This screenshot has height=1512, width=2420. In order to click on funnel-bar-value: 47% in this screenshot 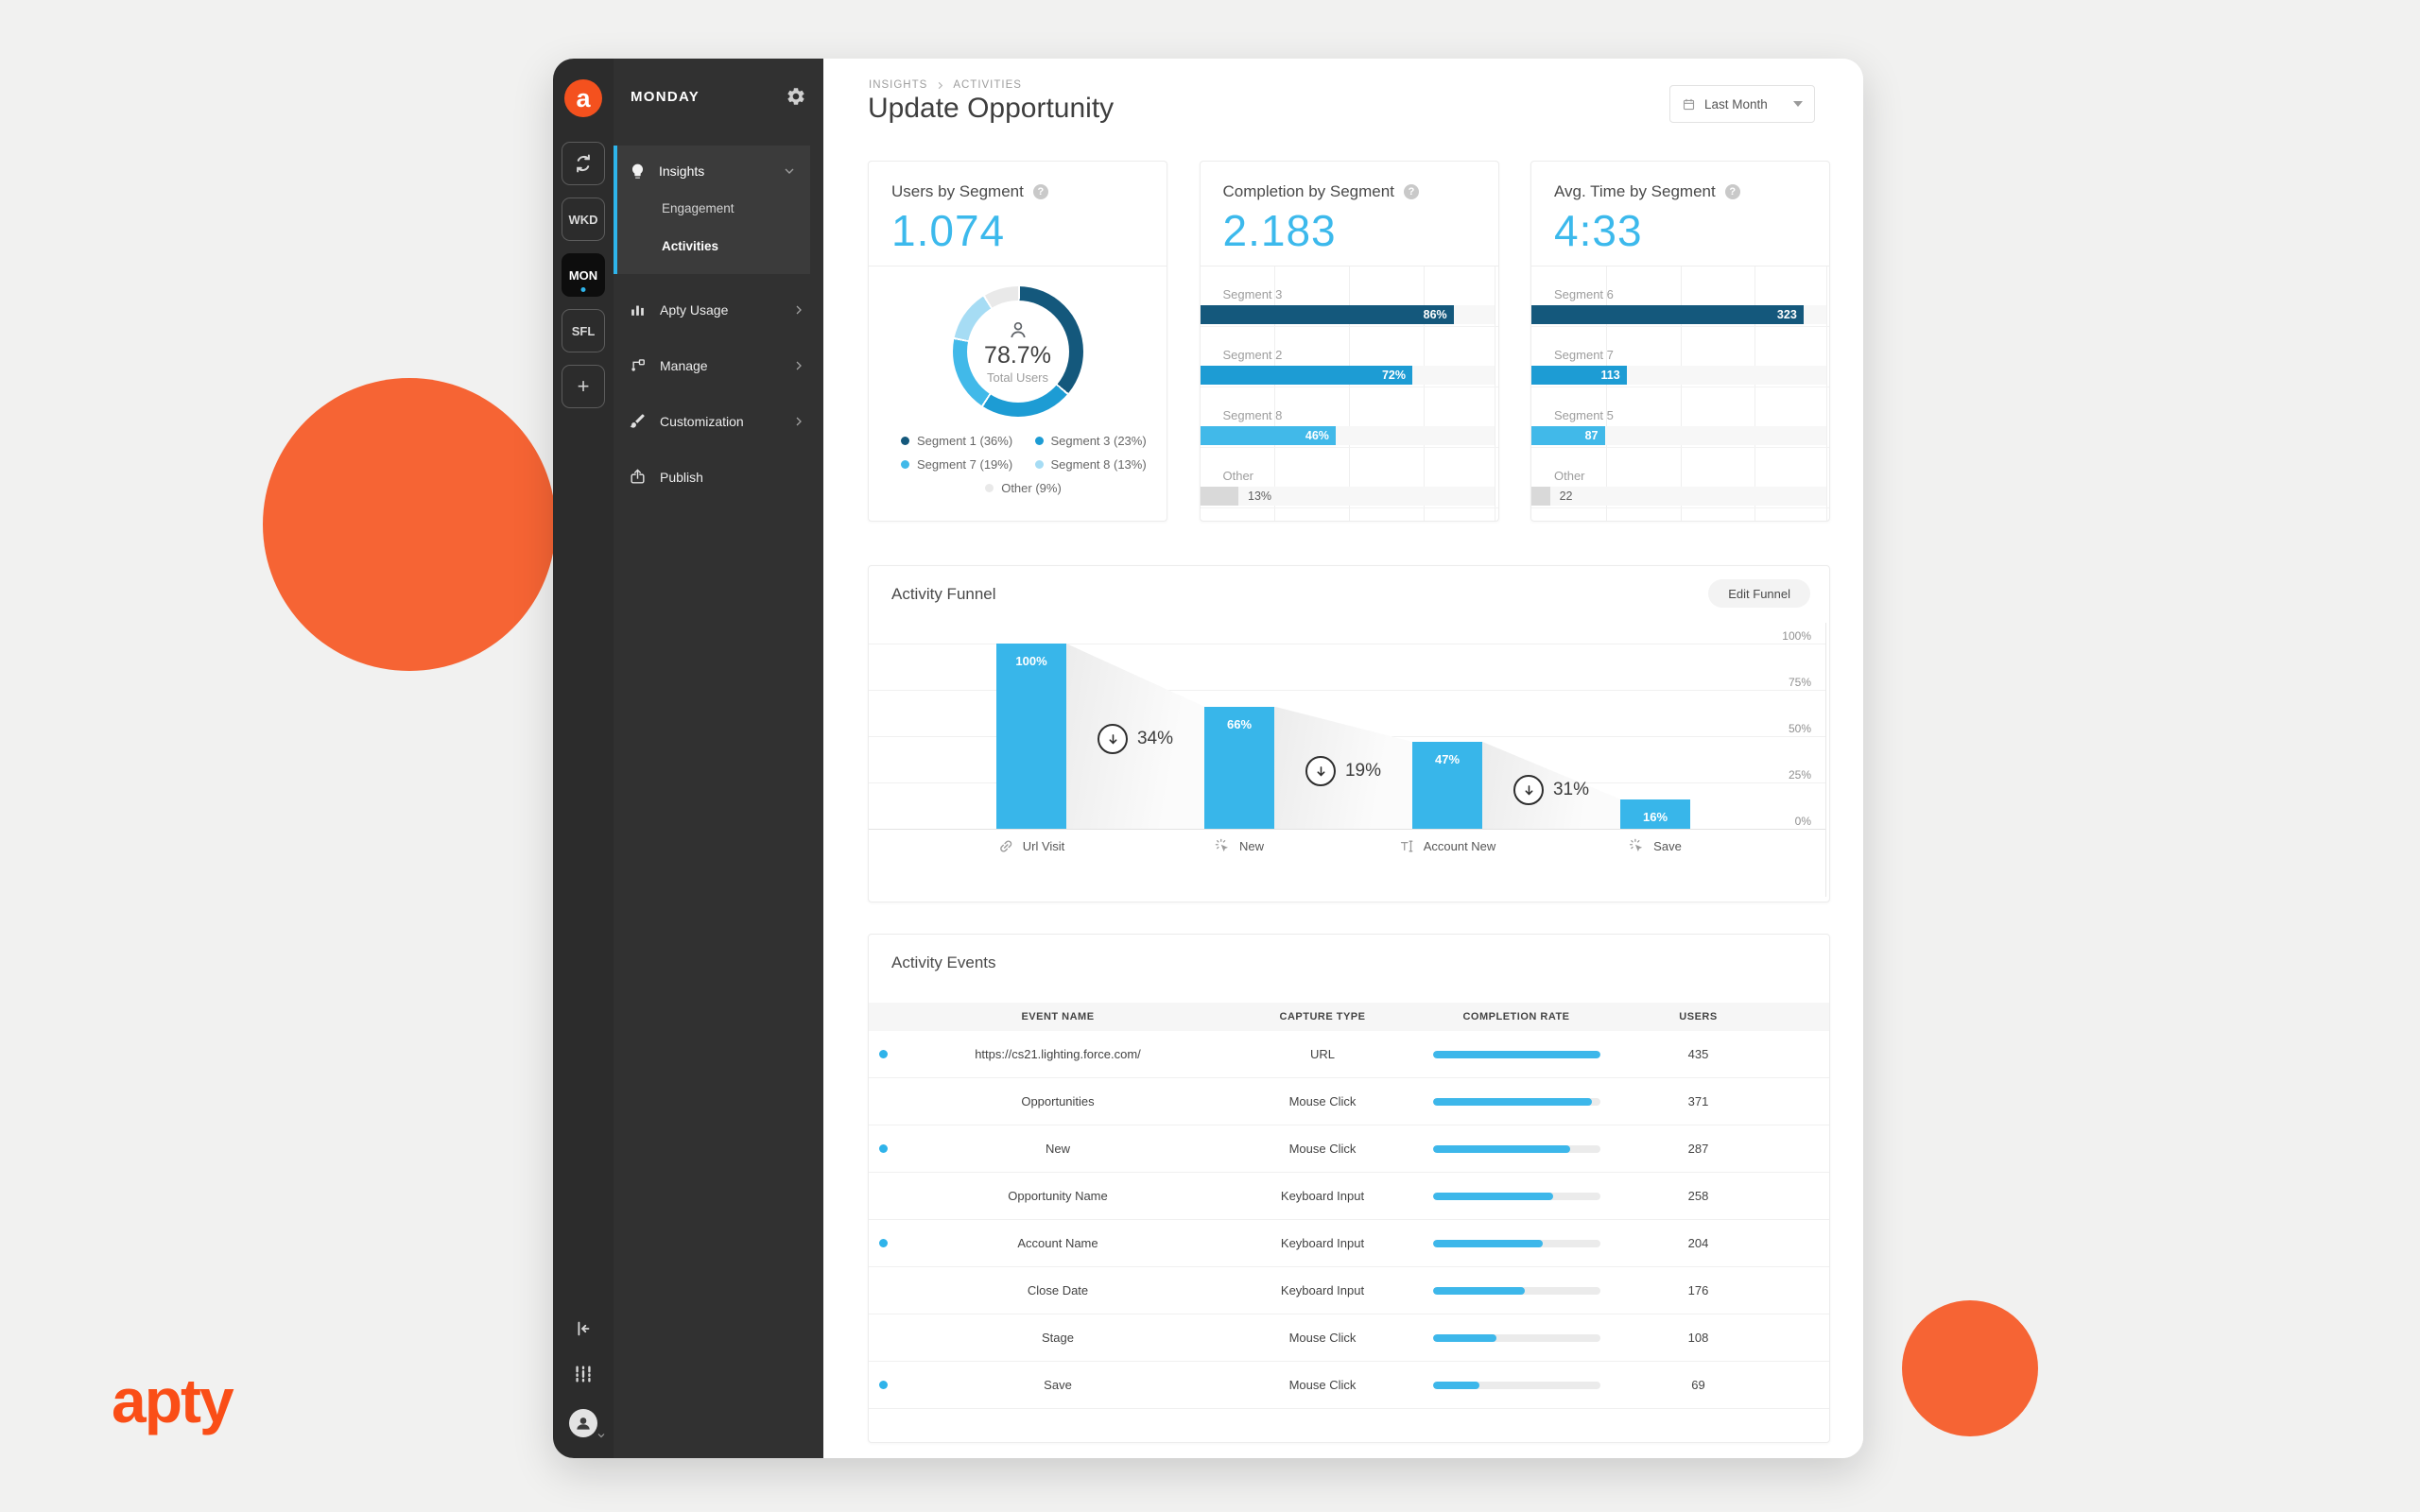, I will do `click(1447, 758)`.